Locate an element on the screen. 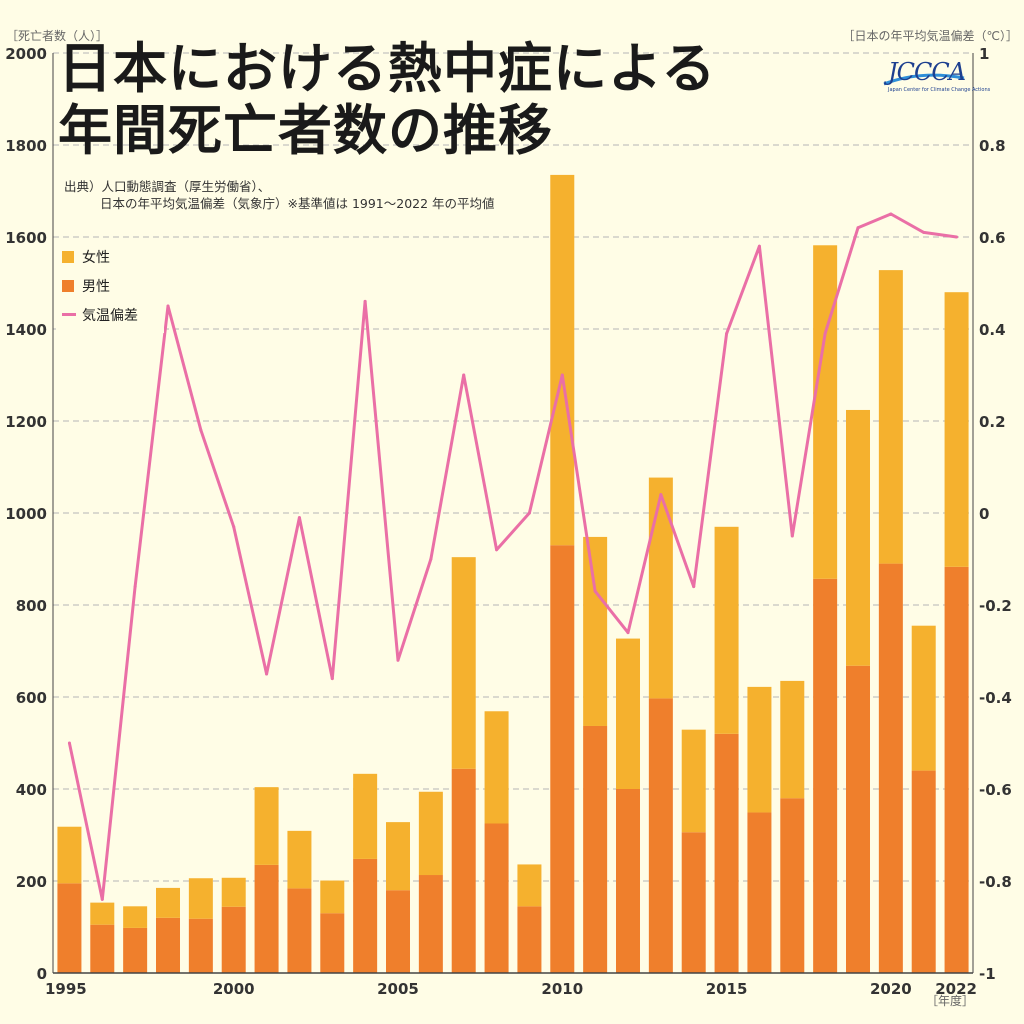  legend-swatch-male is located at coordinates (68, 285).